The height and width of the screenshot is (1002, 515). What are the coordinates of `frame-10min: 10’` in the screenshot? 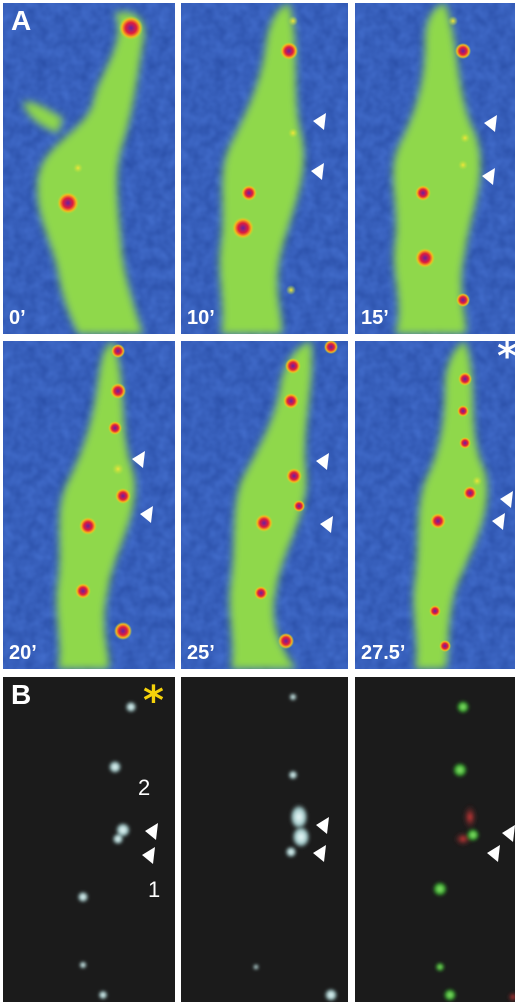 It's located at (264, 168).